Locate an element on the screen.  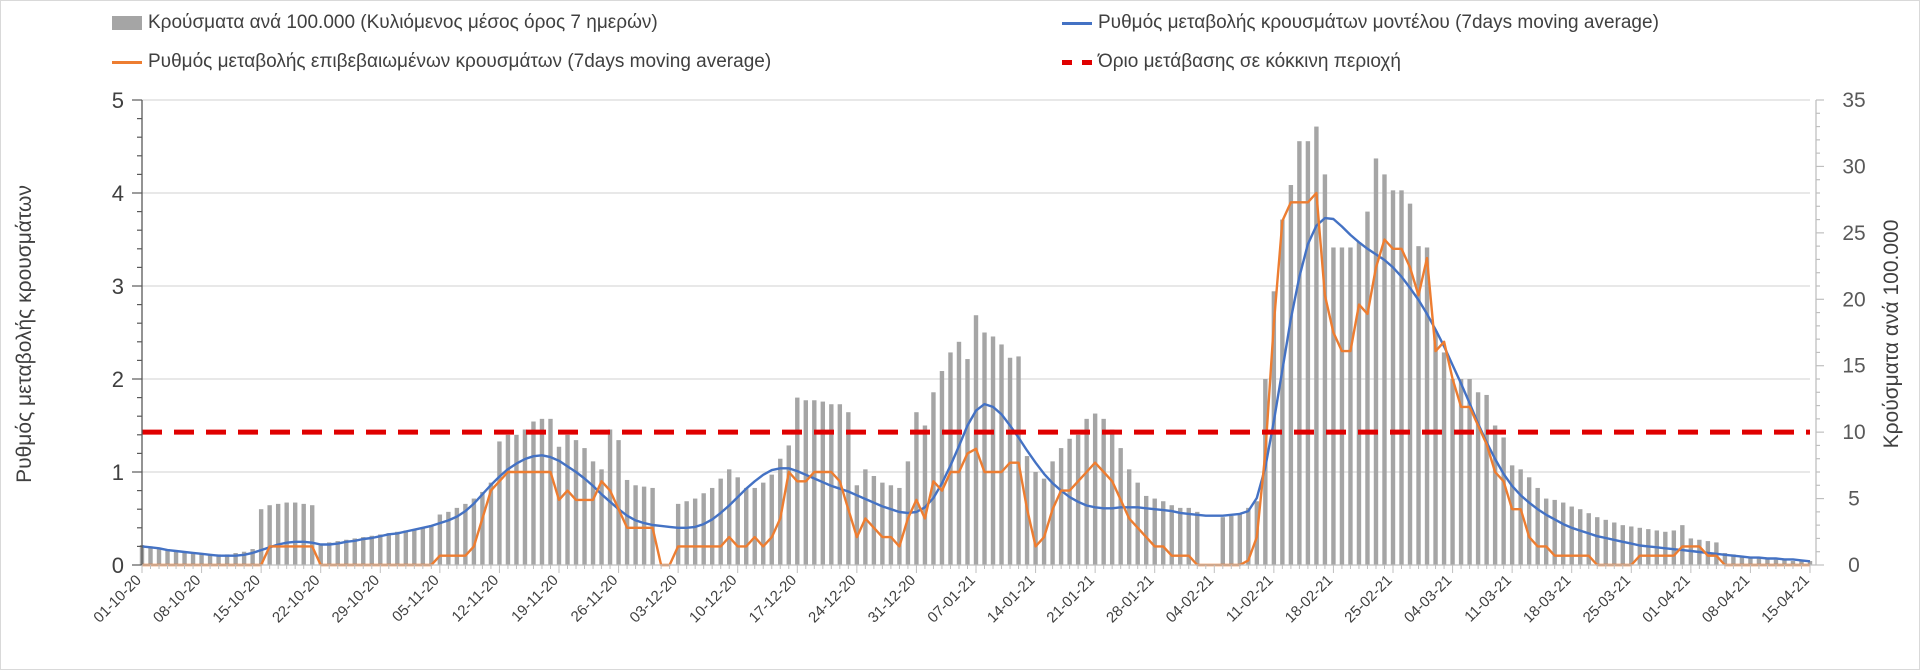
x-tick-label: 29-10-20 is located at coordinates (356, 599).